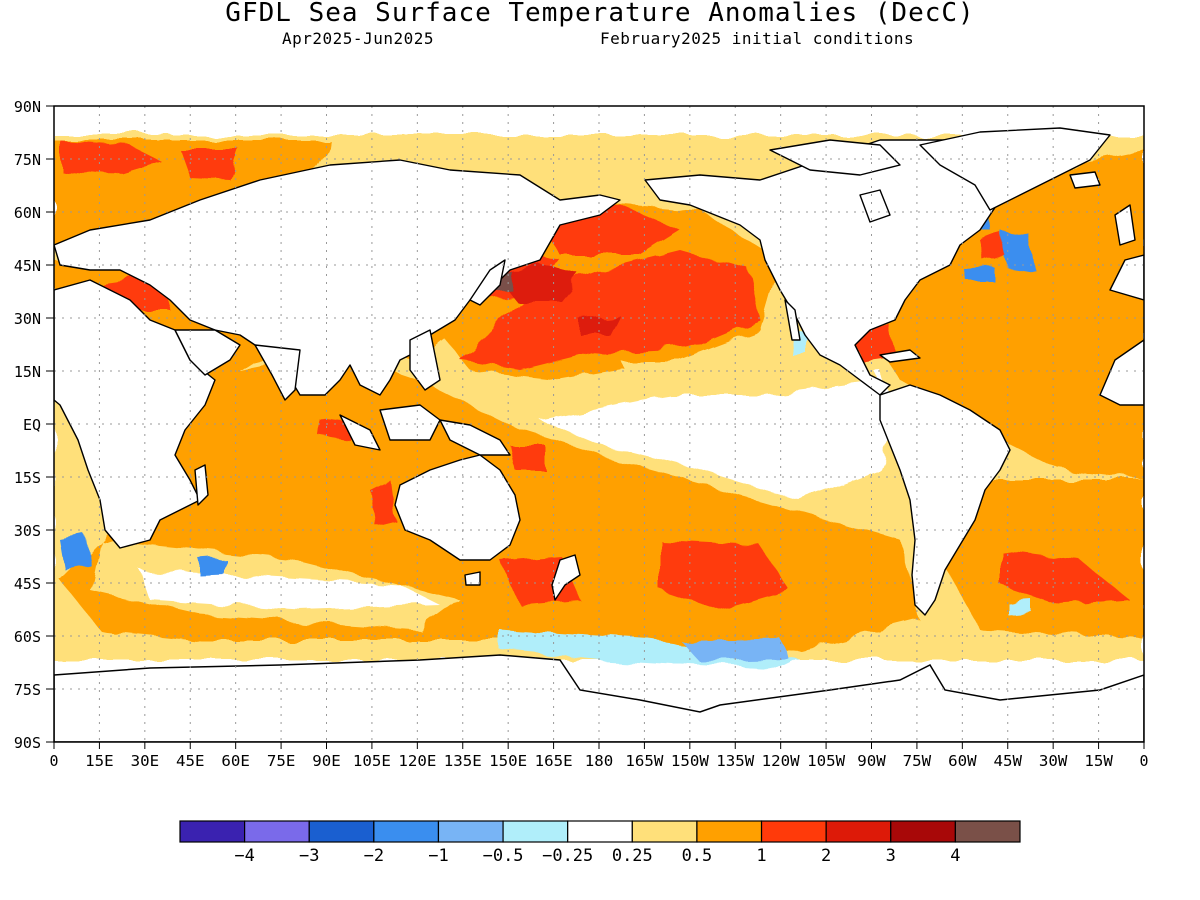 Image resolution: width=1200 pixels, height=900 pixels. I want to click on philippines-land, so click(425, 360).